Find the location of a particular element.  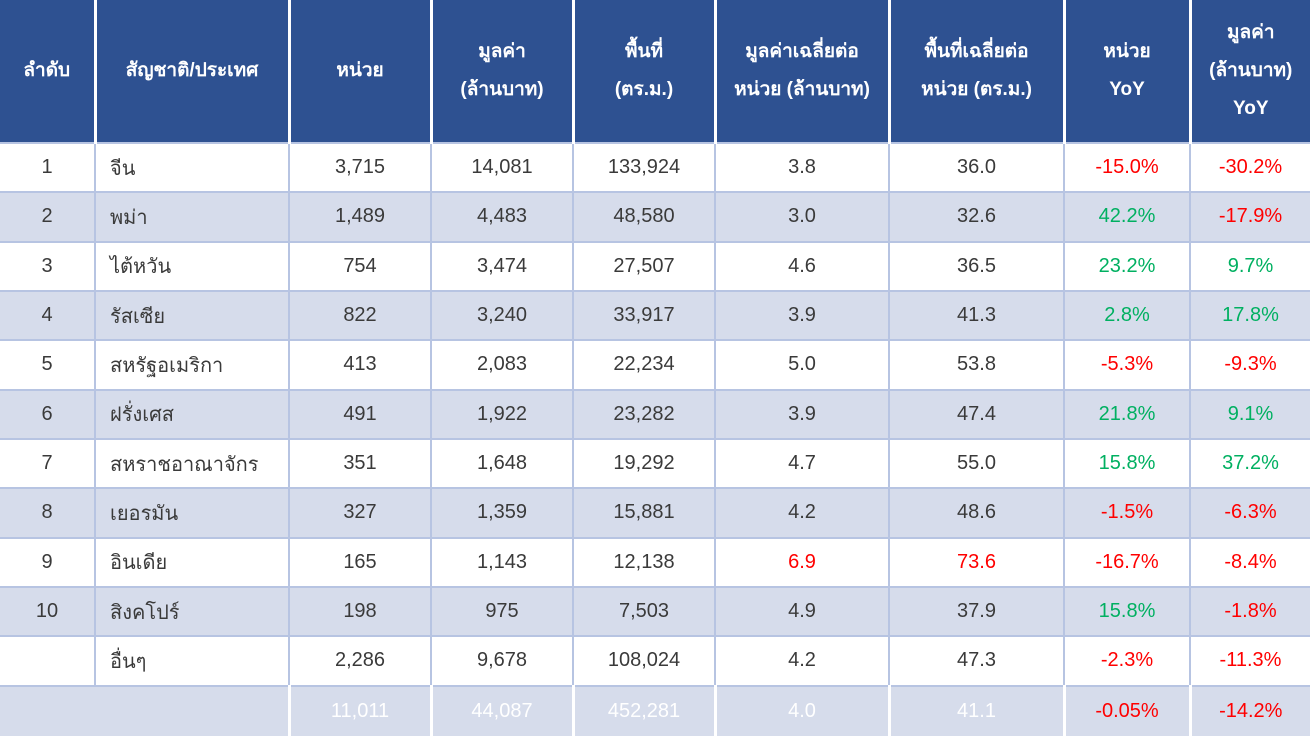

header-units_yoy: หน่วย YoY is located at coordinates (1128, 71).